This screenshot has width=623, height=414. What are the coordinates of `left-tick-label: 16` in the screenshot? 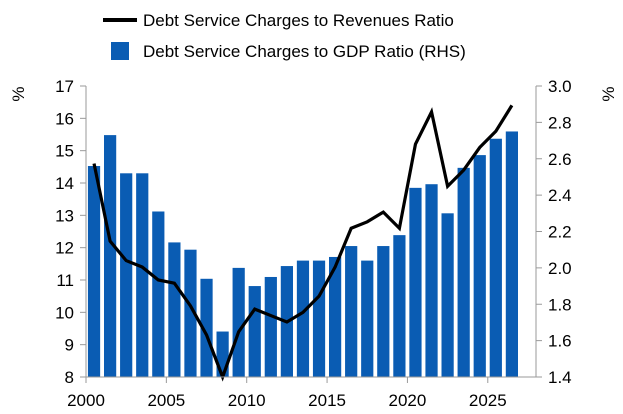 It's located at (64, 118).